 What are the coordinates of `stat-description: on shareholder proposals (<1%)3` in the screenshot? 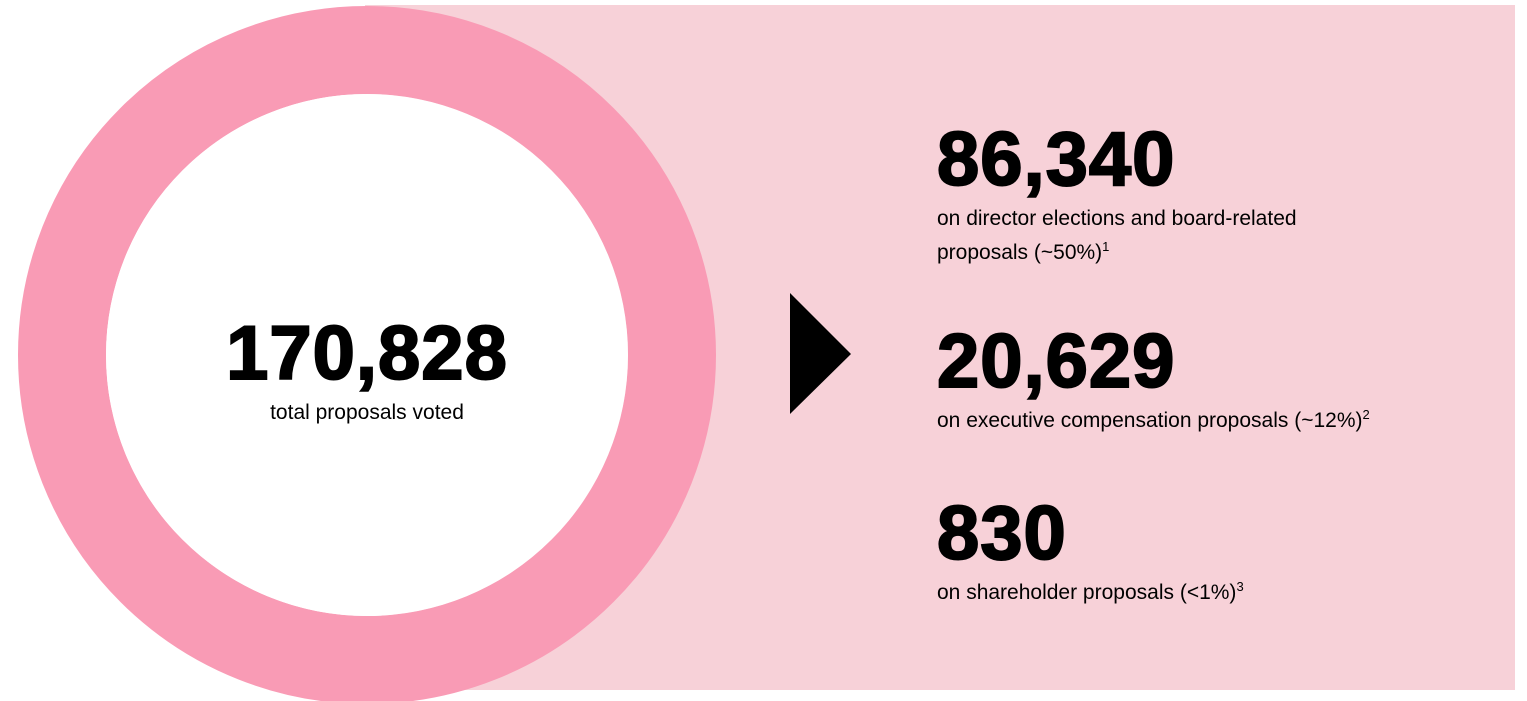 It's located at (1227, 593).